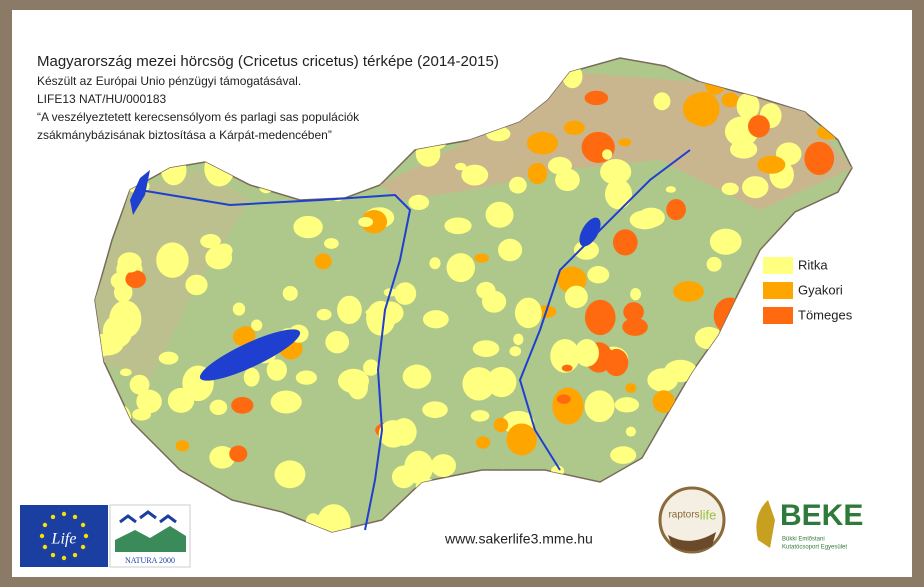 The image size is (924, 587). Describe the element at coordinates (820, 289) in the screenshot. I see `legend-label: Gyakori` at that location.